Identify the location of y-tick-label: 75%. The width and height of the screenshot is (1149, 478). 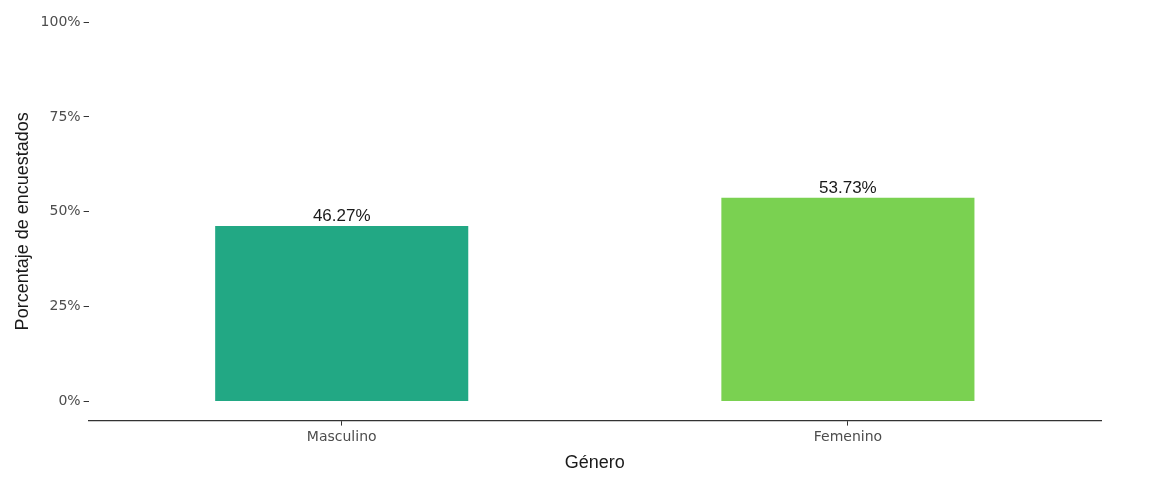
(65, 115).